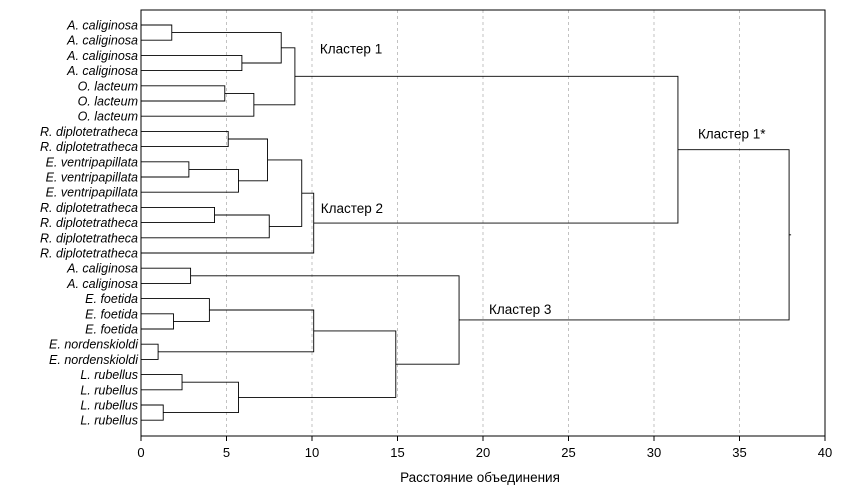  Describe the element at coordinates (89, 254) in the screenshot. I see `leaf-label-15: R. diplotetratheca` at that location.